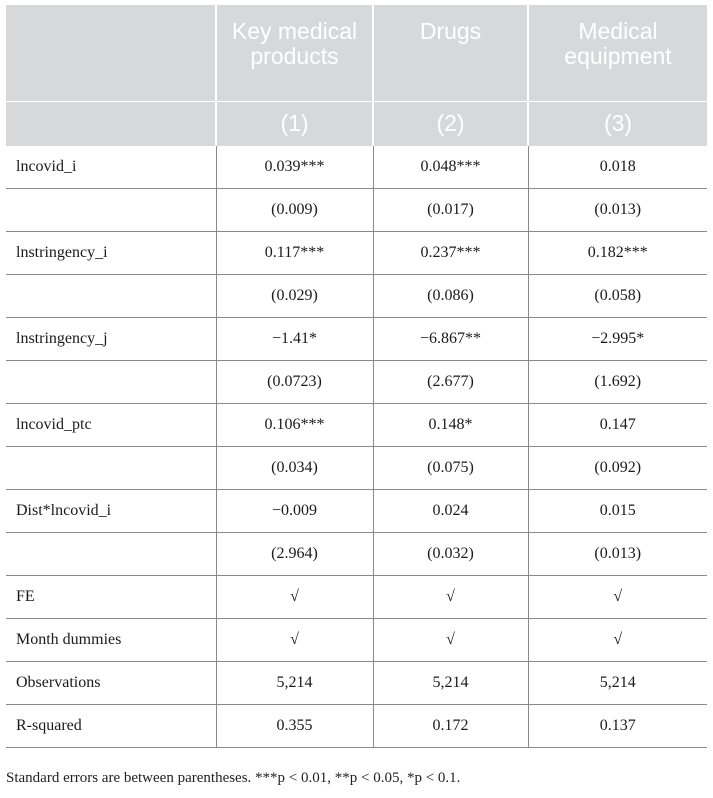 Image resolution: width=713 pixels, height=798 pixels. What do you see at coordinates (111, 339) in the screenshot?
I see `row-label-cell: lnstringency_j` at bounding box center [111, 339].